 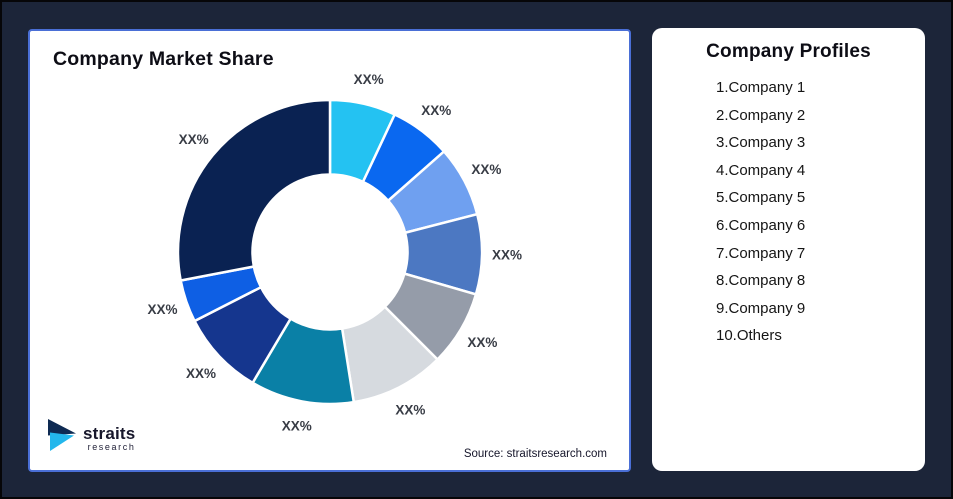 I want to click on logo-brand-text: straits, so click(x=109, y=433).